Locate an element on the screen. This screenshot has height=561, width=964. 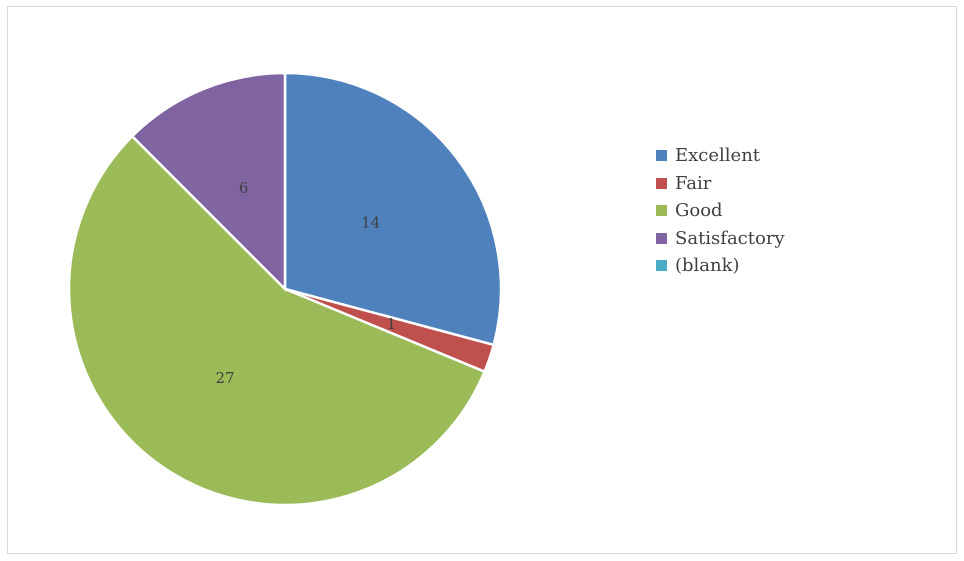
data-label-good: 27 is located at coordinates (224, 378).